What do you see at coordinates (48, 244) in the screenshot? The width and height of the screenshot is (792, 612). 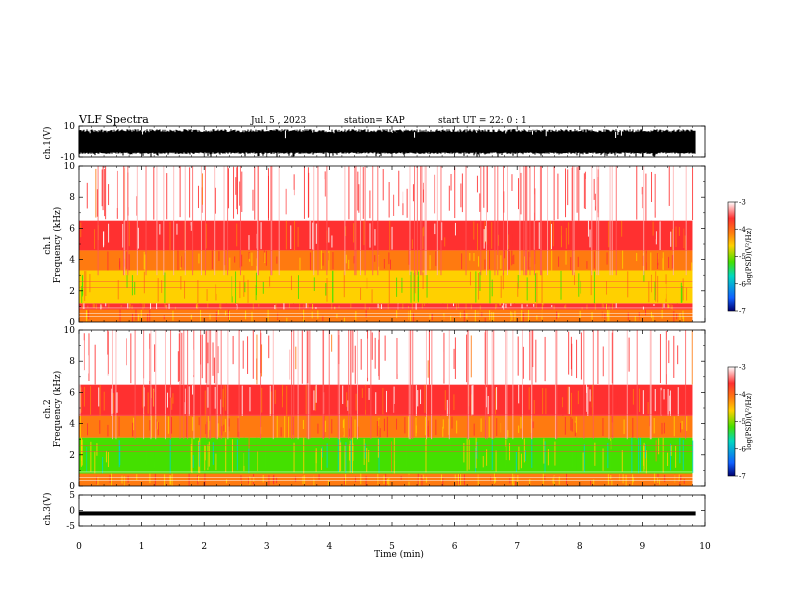 I see `ch1-ylabel-channel: ch.1` at bounding box center [48, 244].